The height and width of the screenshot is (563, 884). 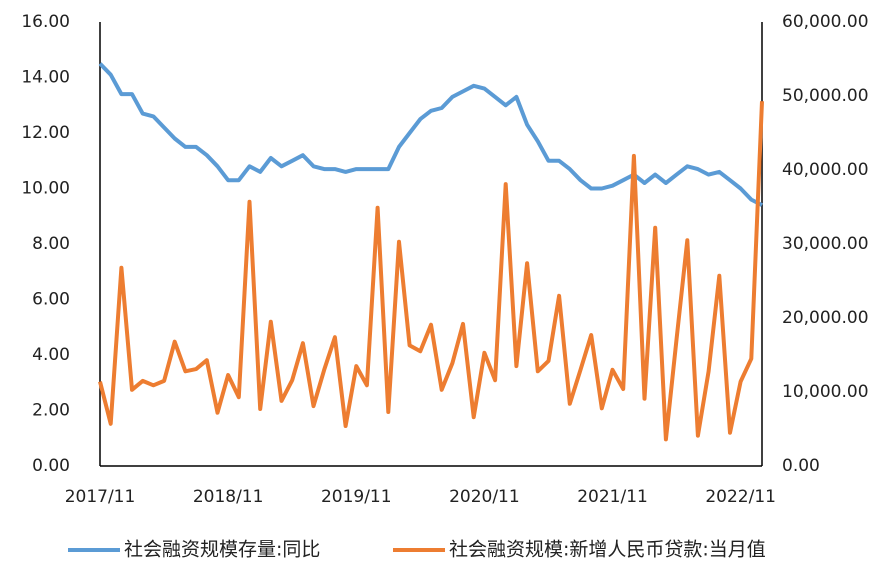 What do you see at coordinates (825, 22) in the screenshot?
I see `y2-tick-label: 60,000.00` at bounding box center [825, 22].